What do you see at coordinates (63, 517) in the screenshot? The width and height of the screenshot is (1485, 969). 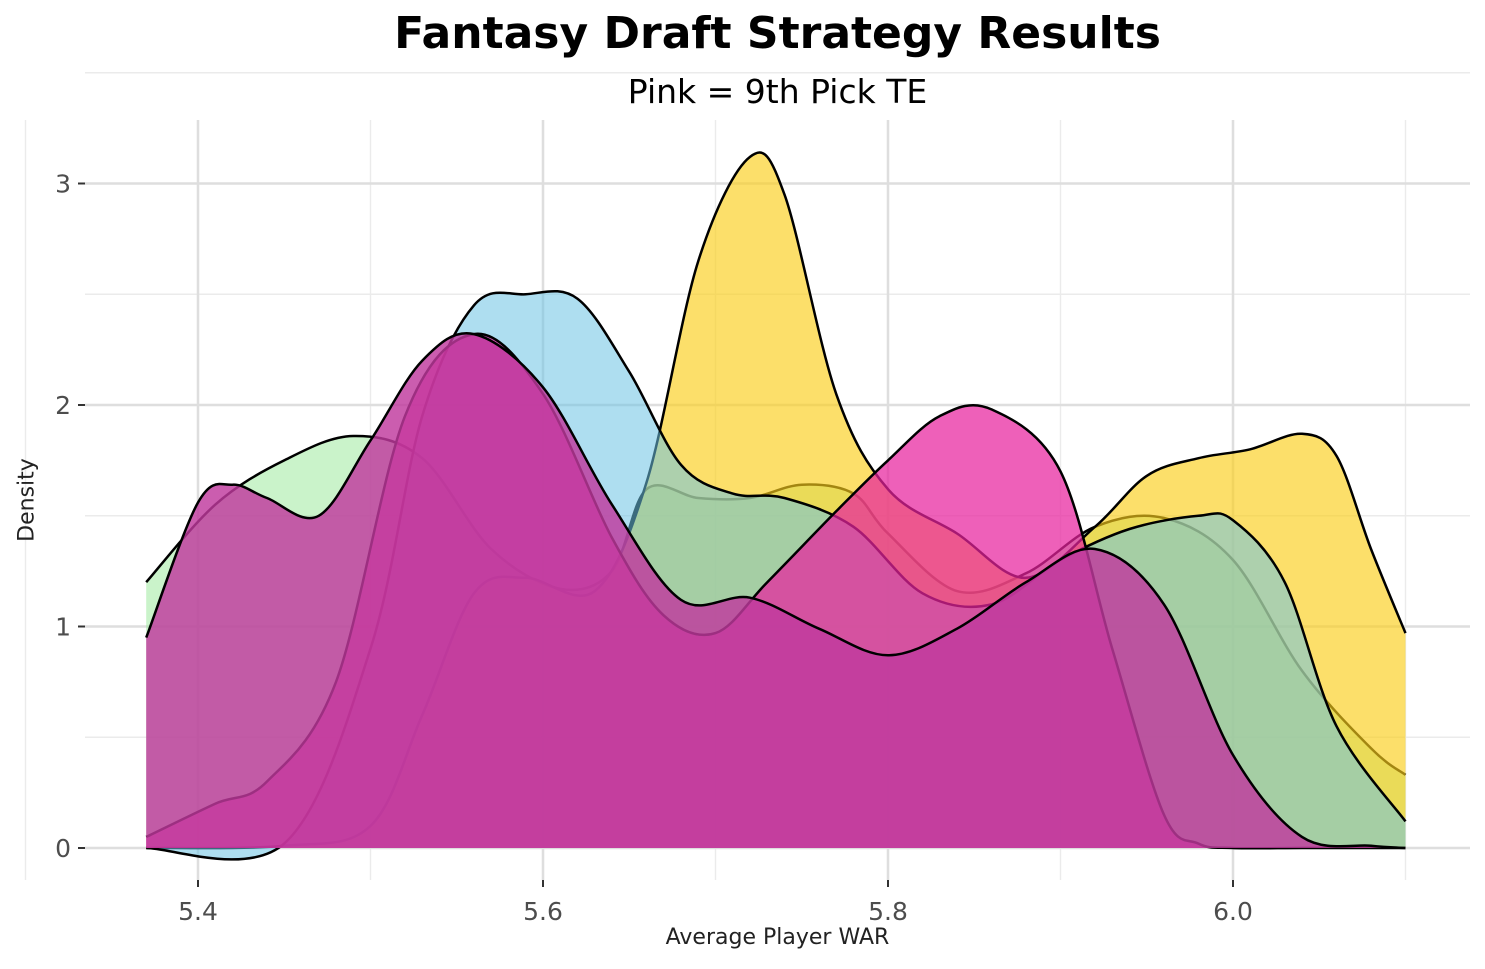 I see `y-tick-labels: 0 1 2 3` at bounding box center [63, 517].